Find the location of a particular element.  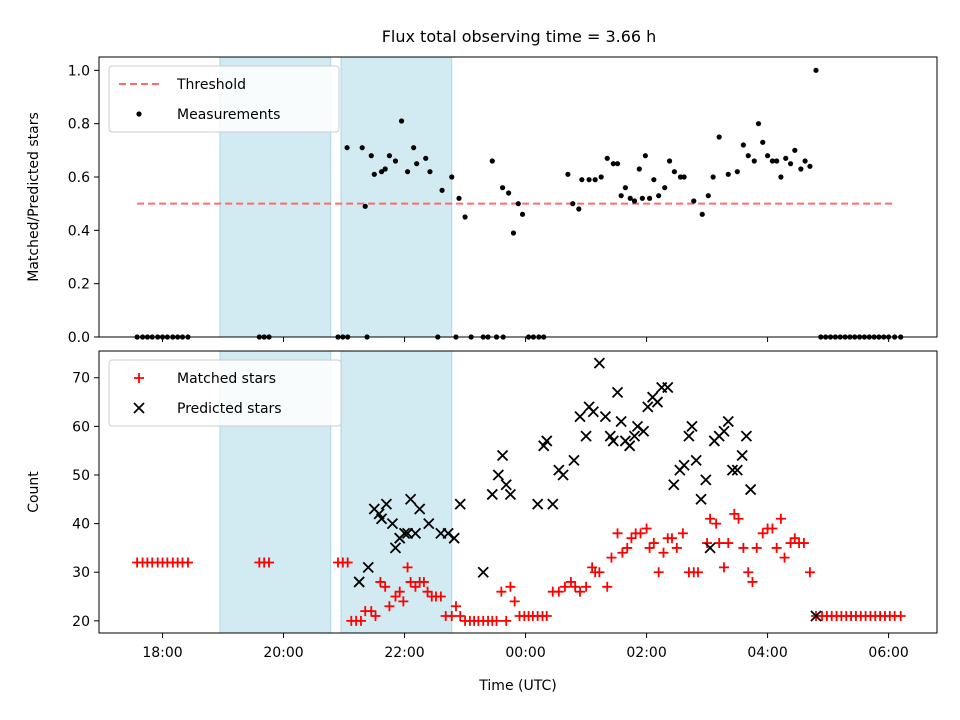

bottom-legend: Matched stars Predicted stars is located at coordinates (225, 393).